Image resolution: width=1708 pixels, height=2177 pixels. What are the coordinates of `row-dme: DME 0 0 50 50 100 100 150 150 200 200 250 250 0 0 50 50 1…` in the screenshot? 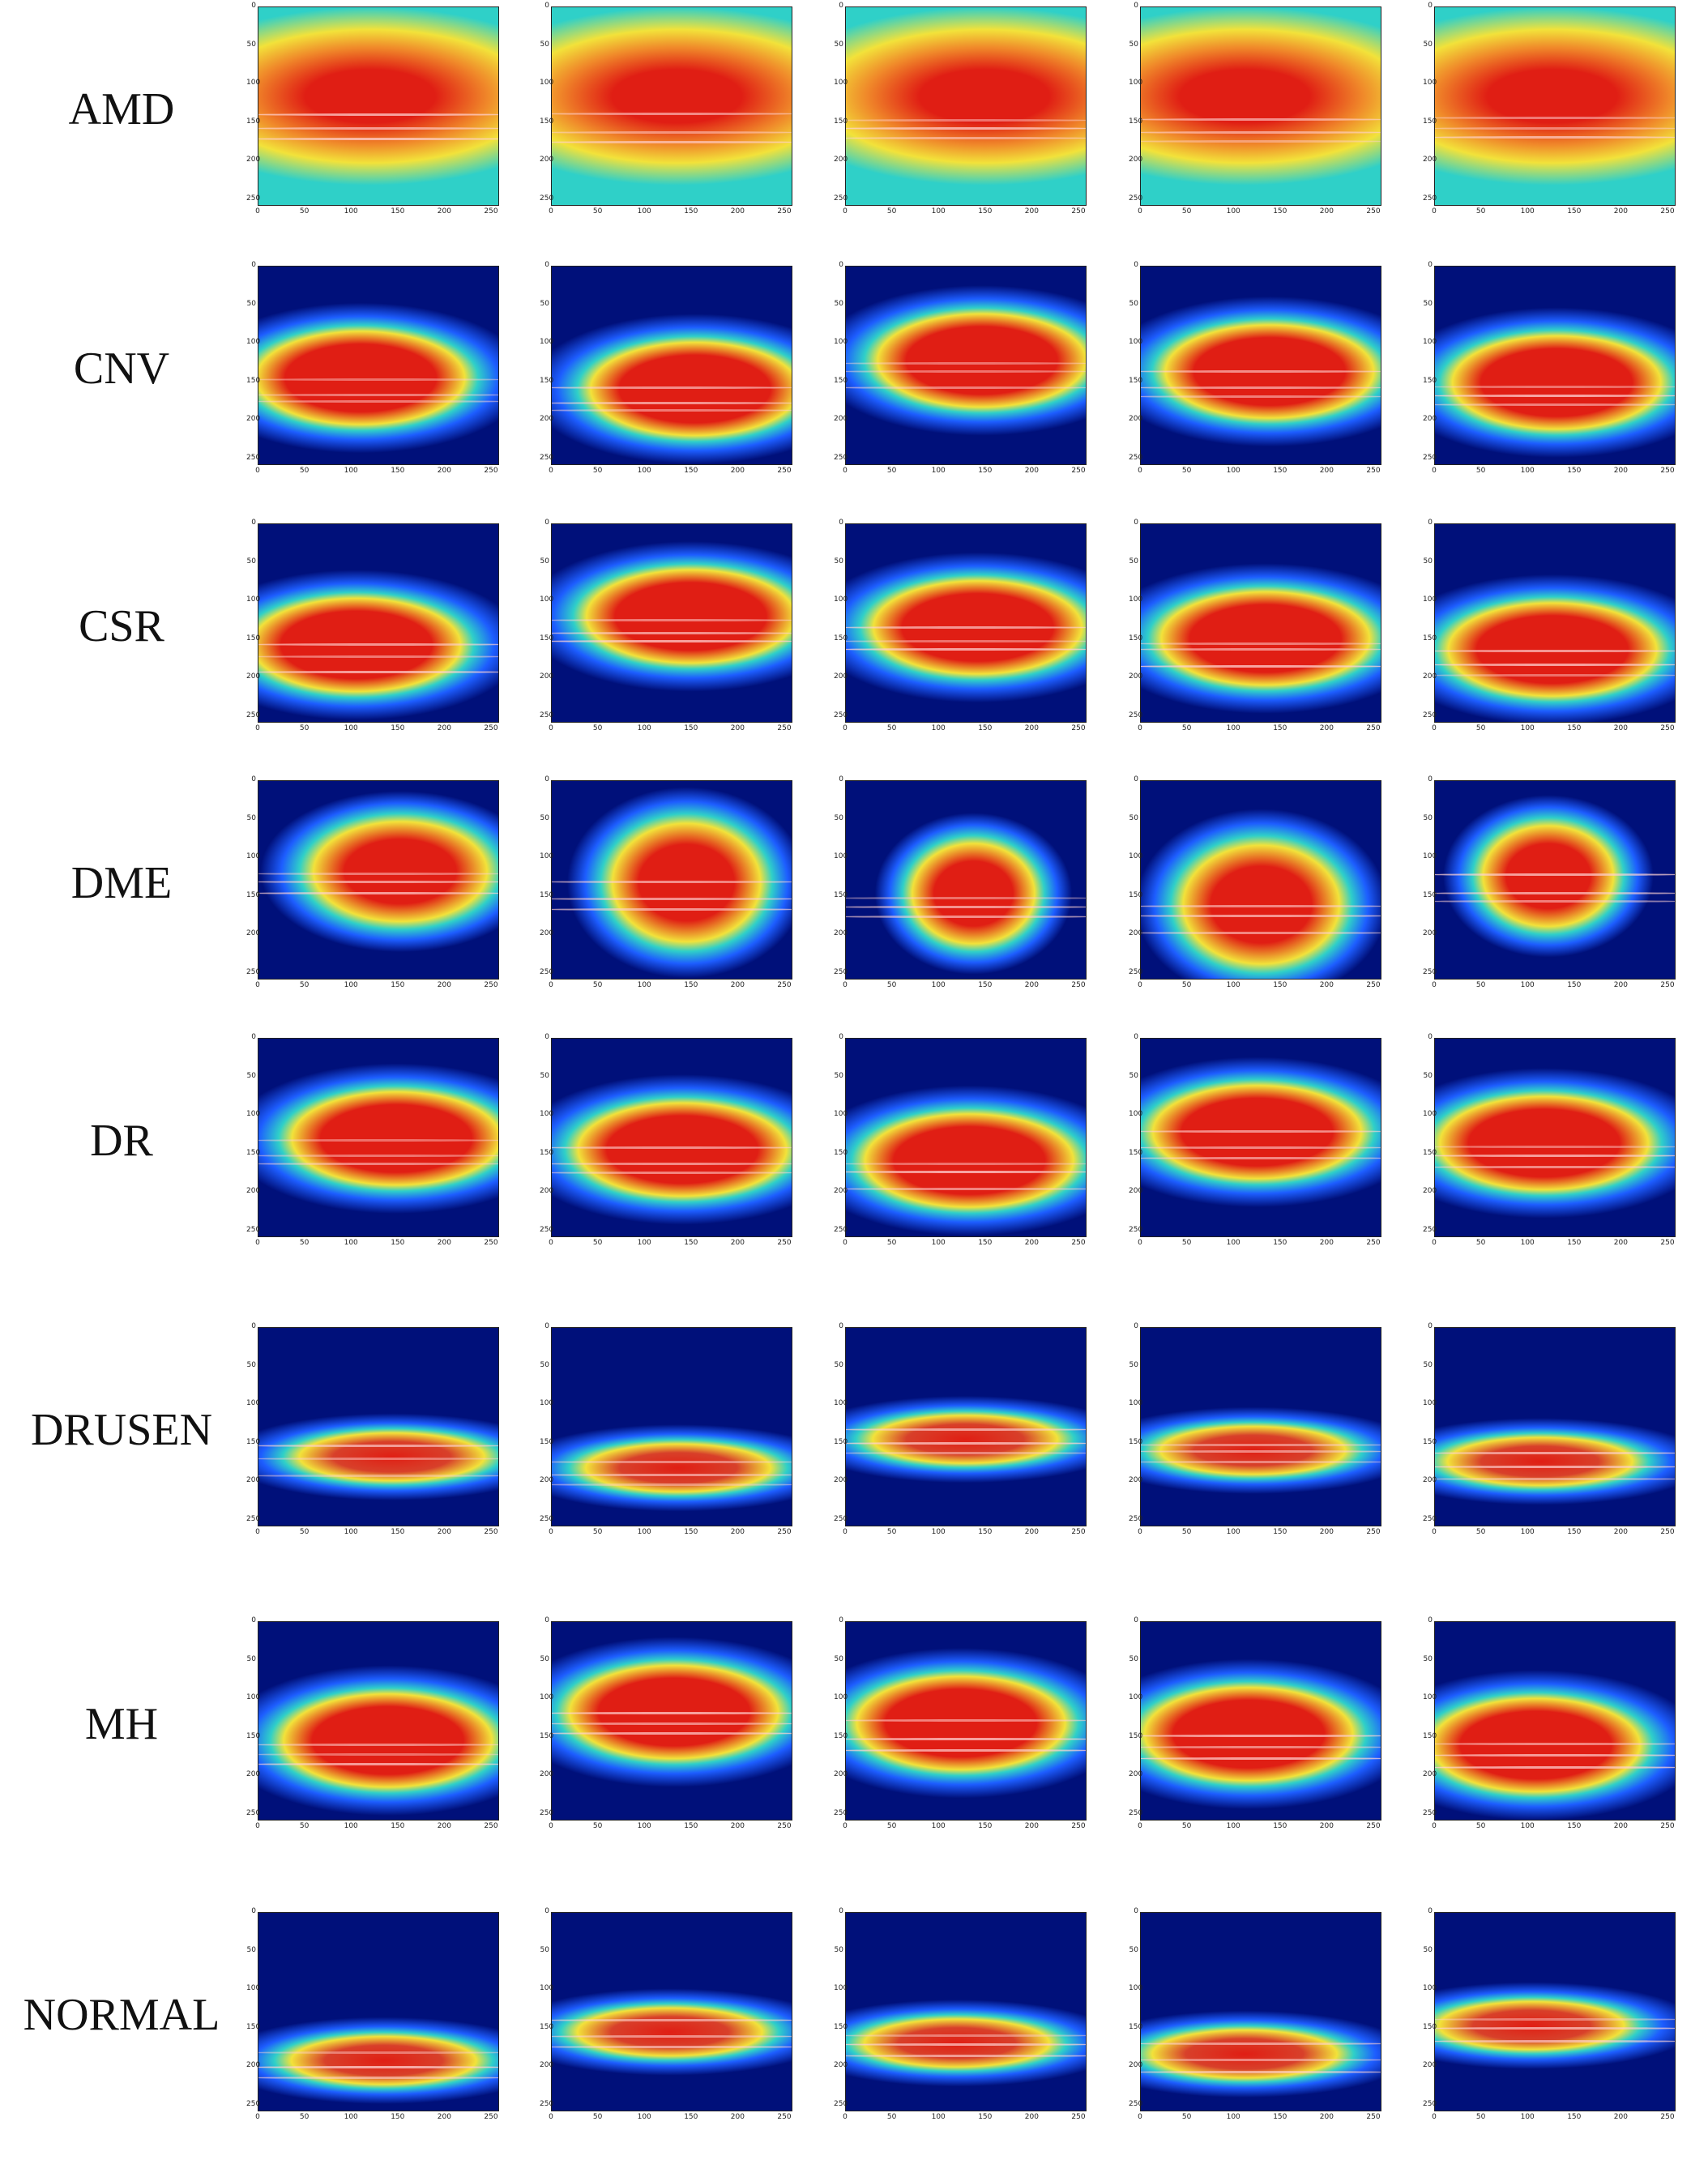 It's located at (854, 895).